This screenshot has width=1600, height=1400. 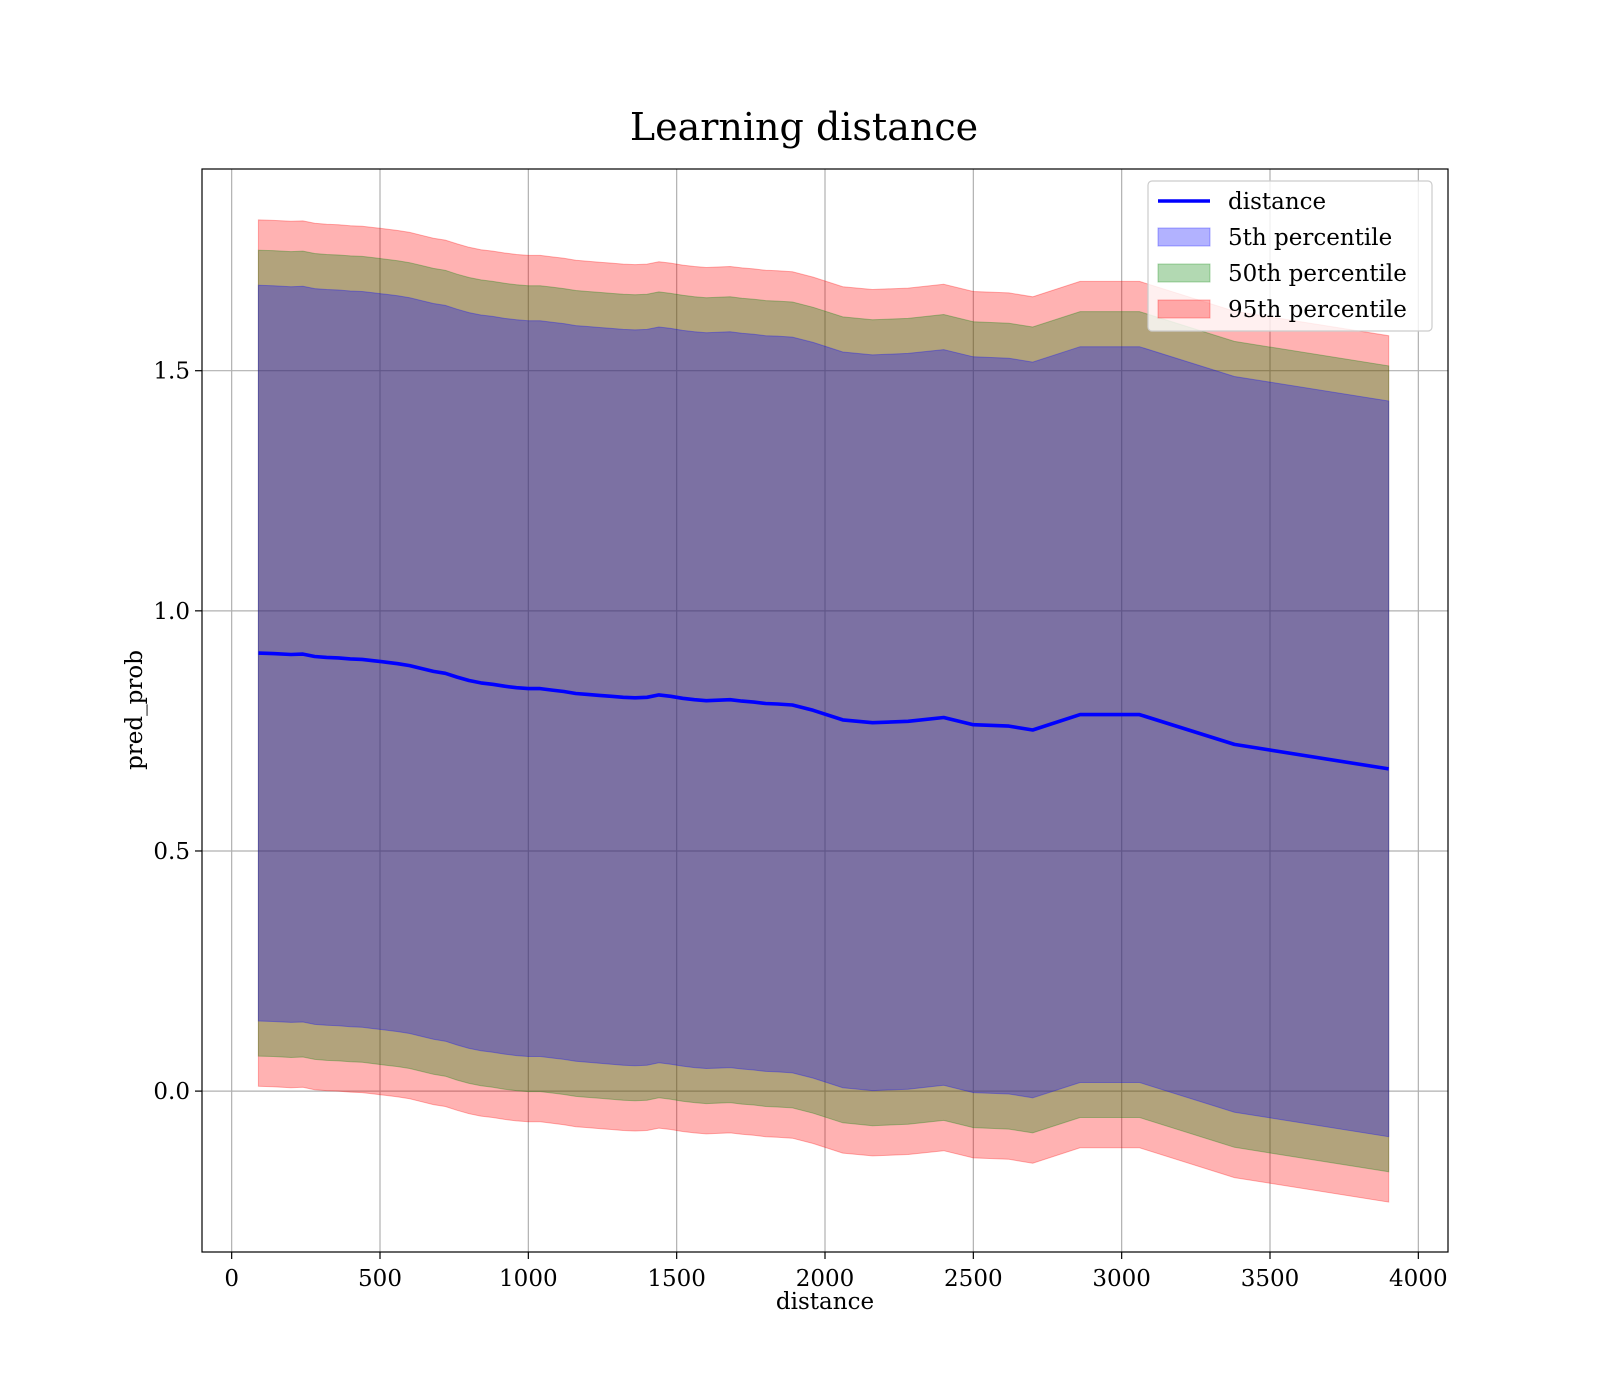 I want to click on x-tick-label: 2500, so click(x=973, y=1279).